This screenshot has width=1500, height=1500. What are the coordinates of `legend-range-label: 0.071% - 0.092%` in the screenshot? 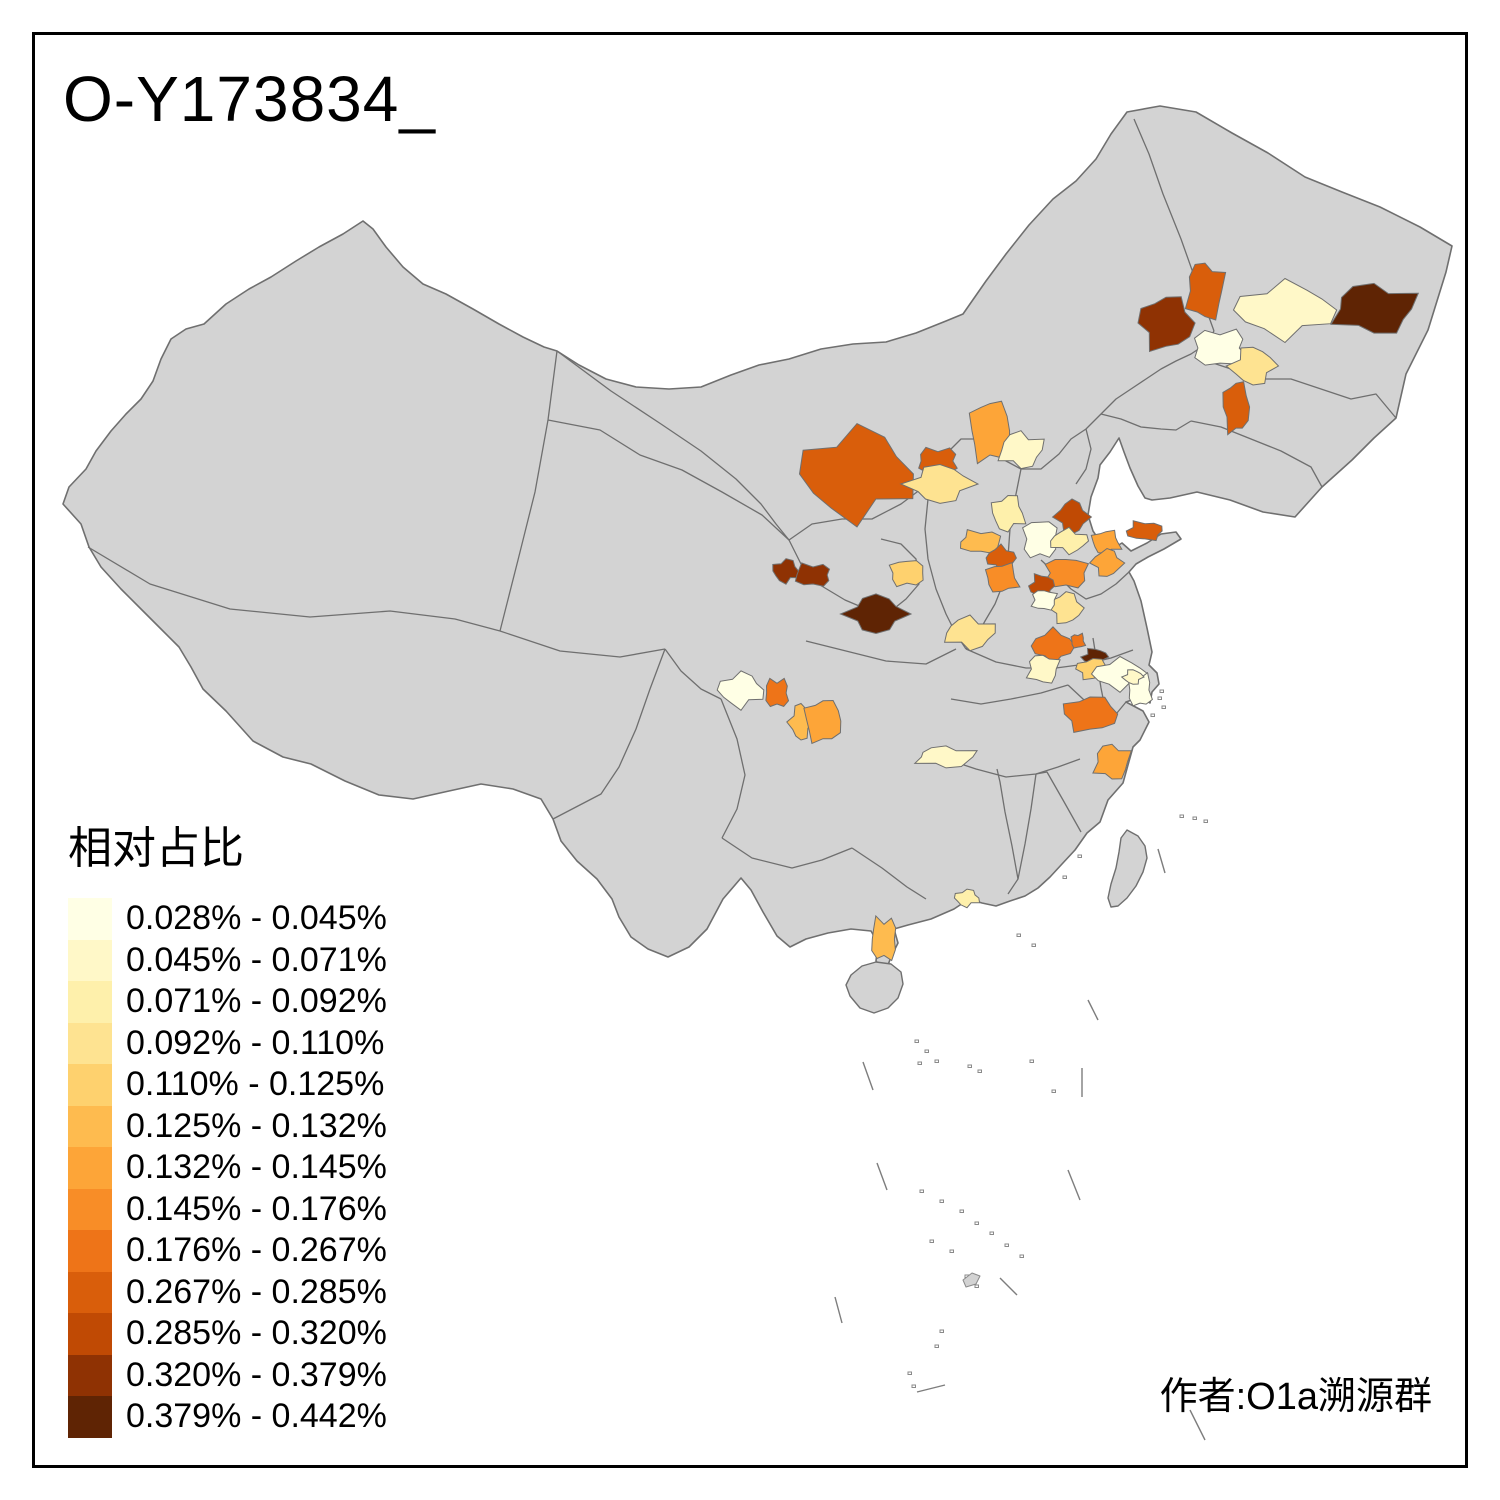 It's located at (256, 1001).